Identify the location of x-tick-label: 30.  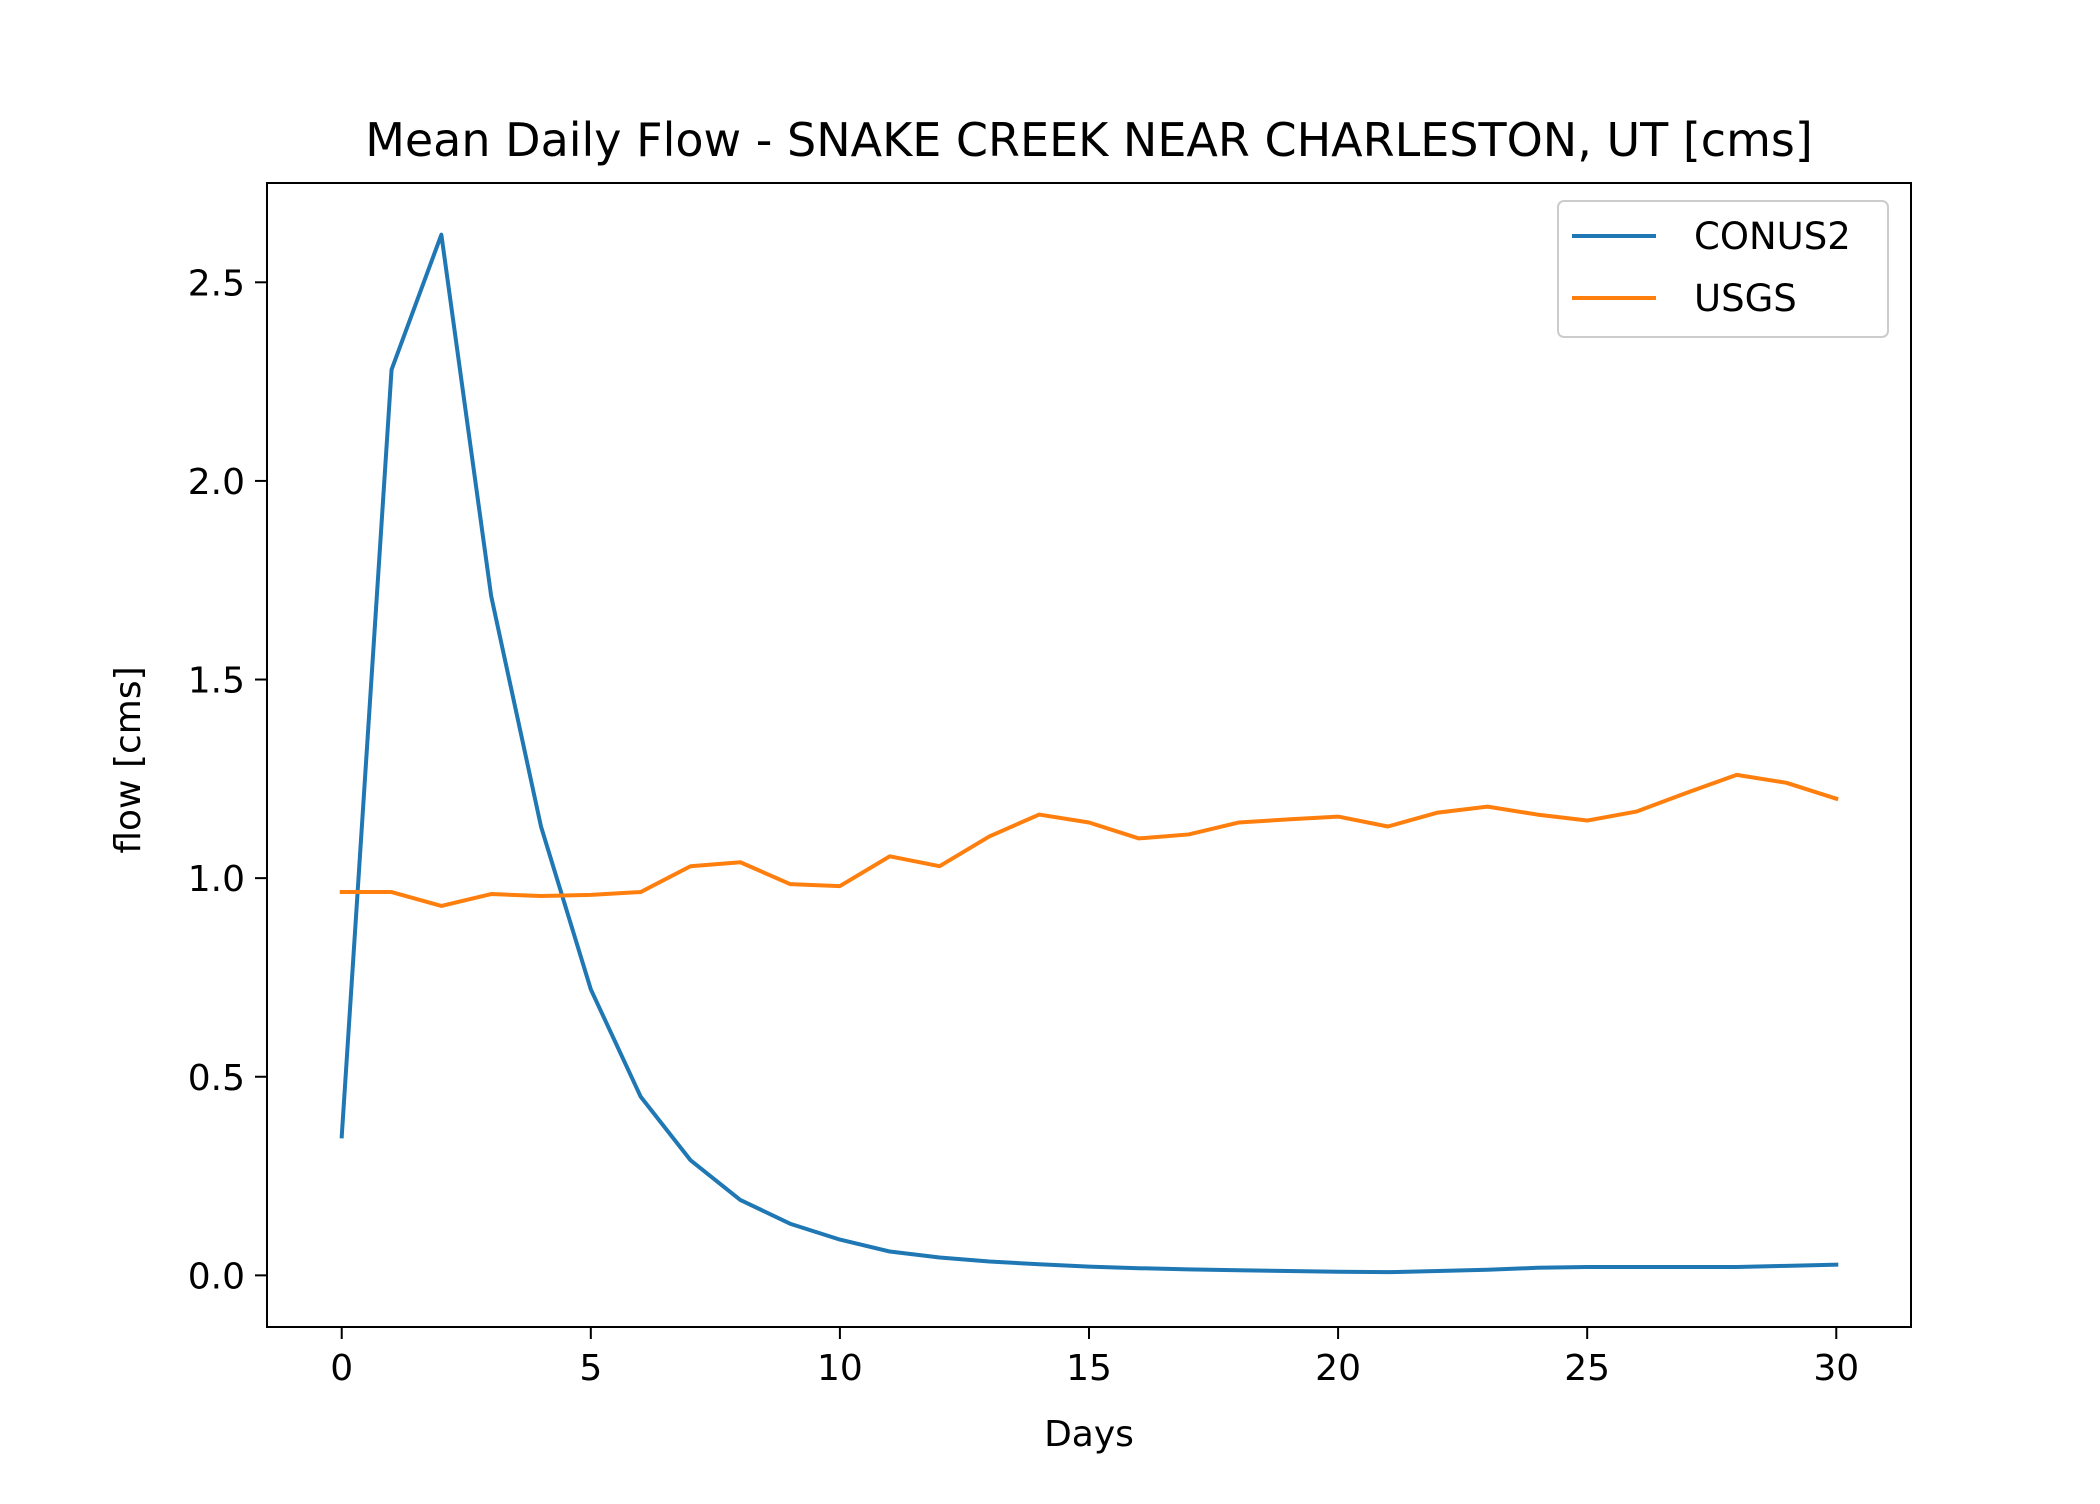
(1836, 1368).